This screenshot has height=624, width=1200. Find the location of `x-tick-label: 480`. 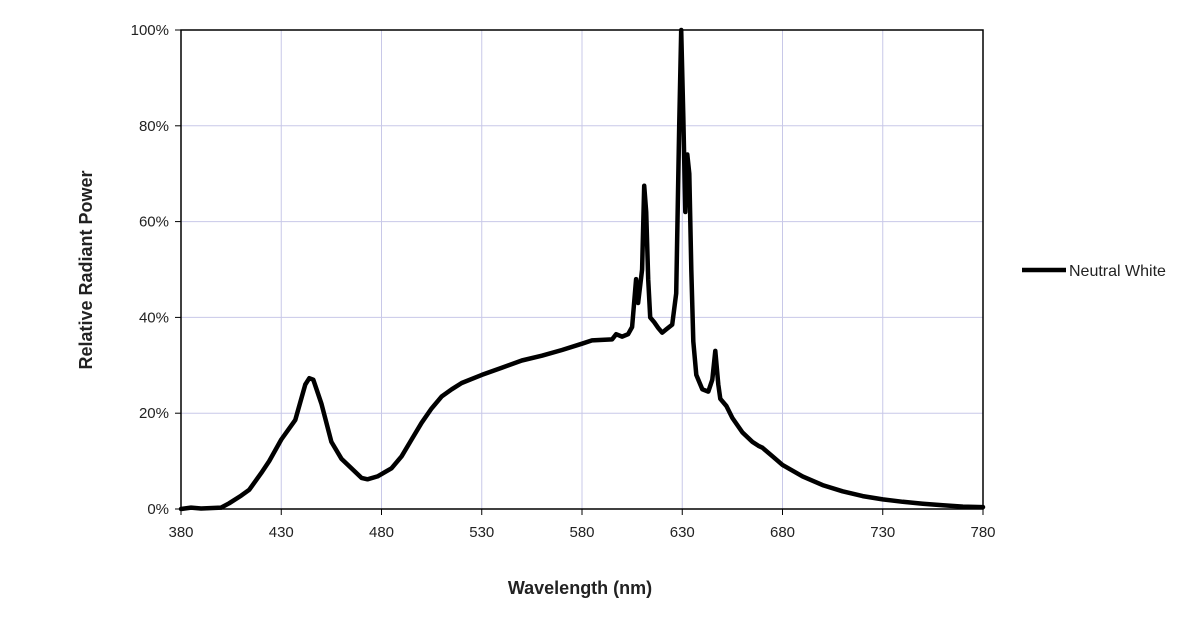

x-tick-label: 480 is located at coordinates (381, 532).